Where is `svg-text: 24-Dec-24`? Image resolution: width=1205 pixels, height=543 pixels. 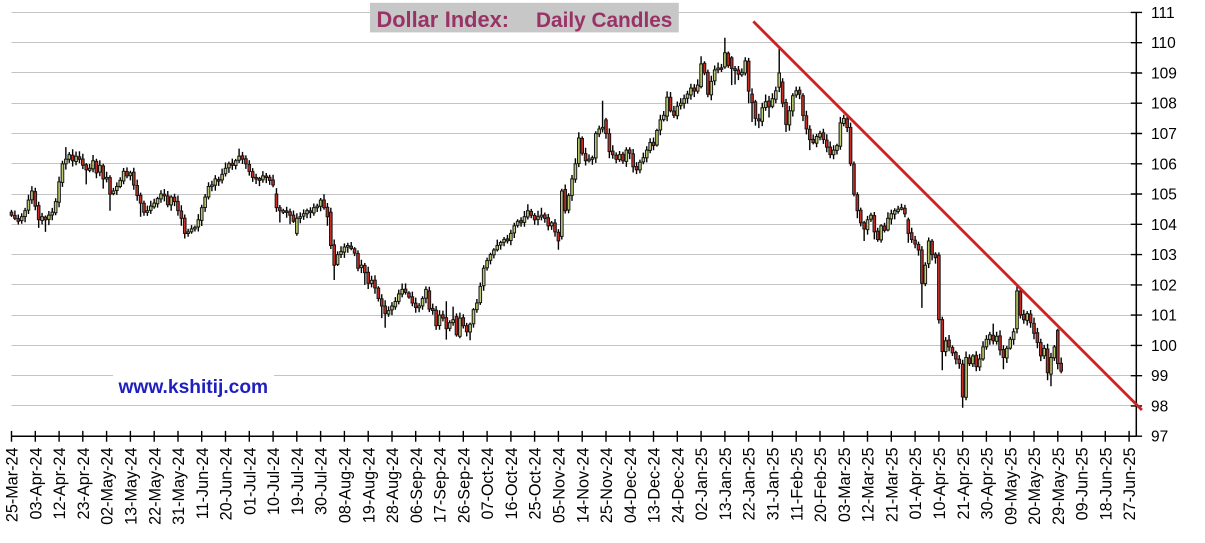 svg-text: 24-Dec-24 is located at coordinates (678, 486).